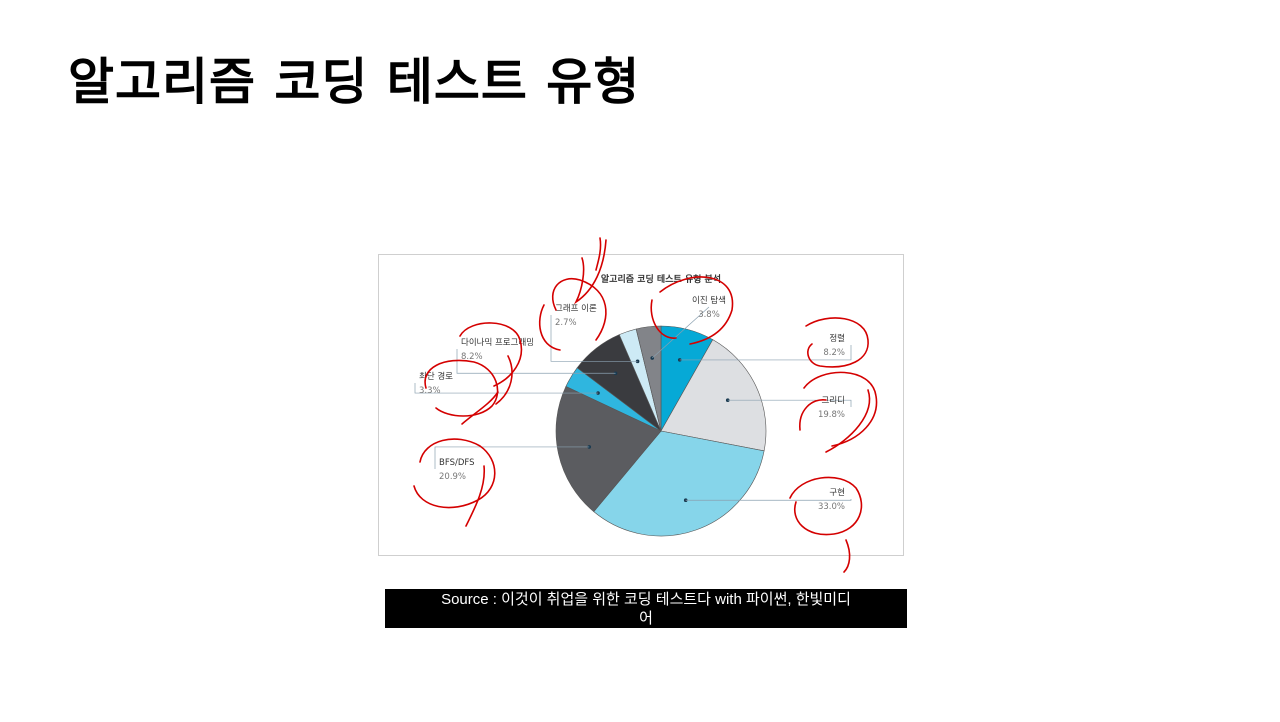 Image resolution: width=1280 pixels, height=722 pixels. Describe the element at coordinates (430, 391) in the screenshot. I see `slice-value-4: 3.3%` at that location.